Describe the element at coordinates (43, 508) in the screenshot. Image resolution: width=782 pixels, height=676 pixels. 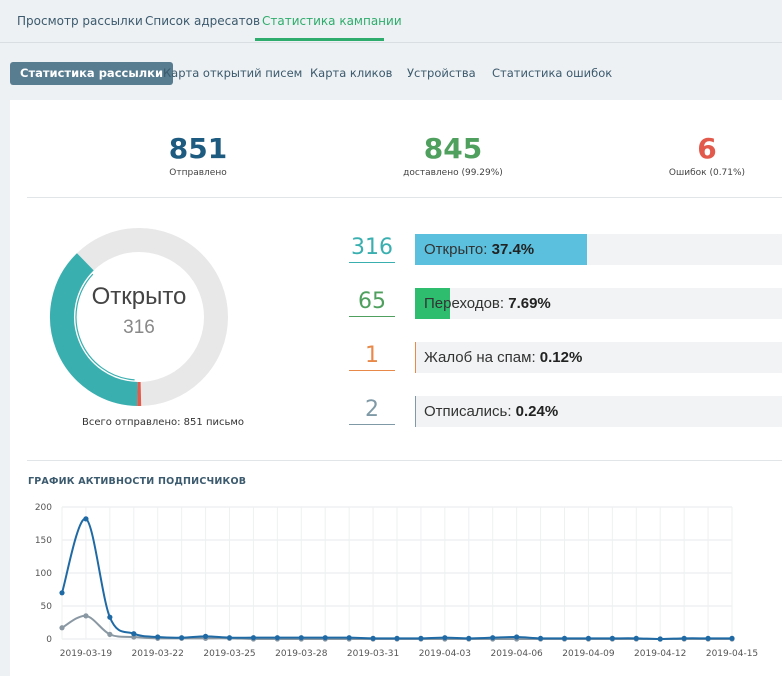
I see `y-tick-label: 200` at that location.